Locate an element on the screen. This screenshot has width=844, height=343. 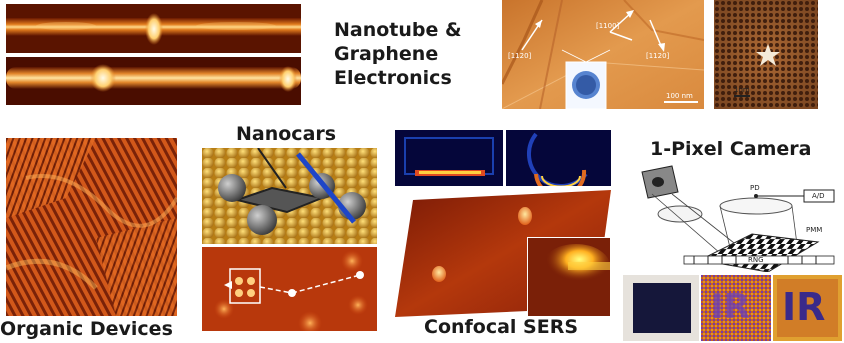
nanotube-title-line3: Electronics is located at coordinates (393, 78).